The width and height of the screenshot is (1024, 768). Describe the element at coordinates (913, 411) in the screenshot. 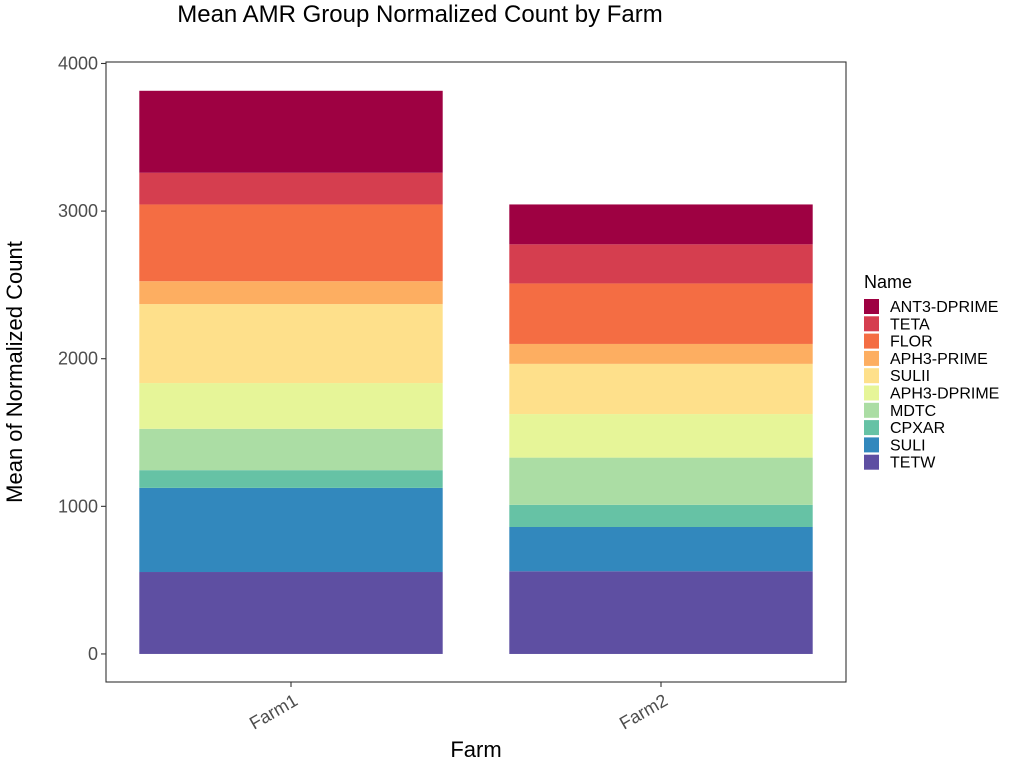

I see `legend-label-mdtc: MDTC` at that location.